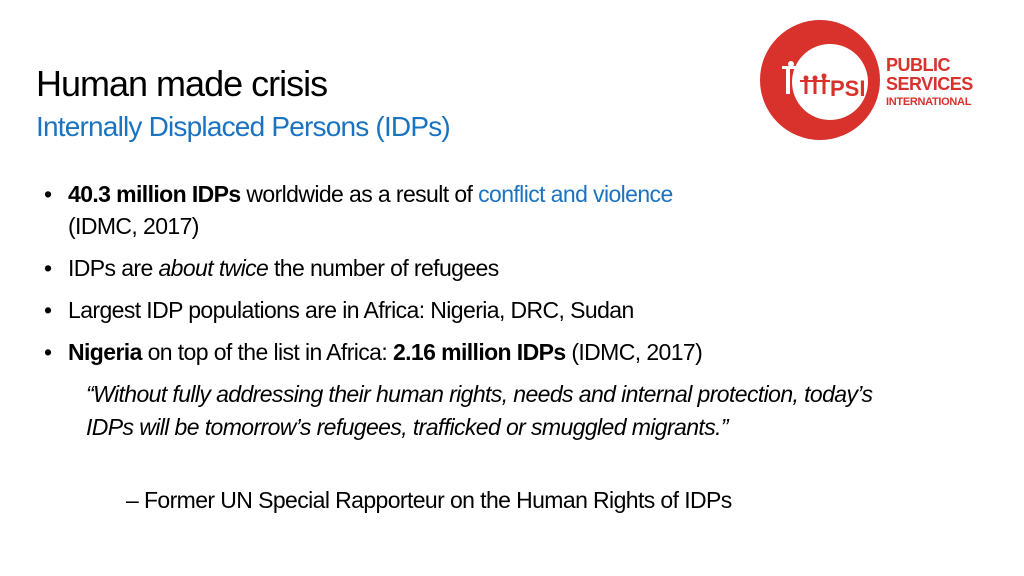  Describe the element at coordinates (113, 268) in the screenshot. I see `bullet-text: IDPs are` at that location.